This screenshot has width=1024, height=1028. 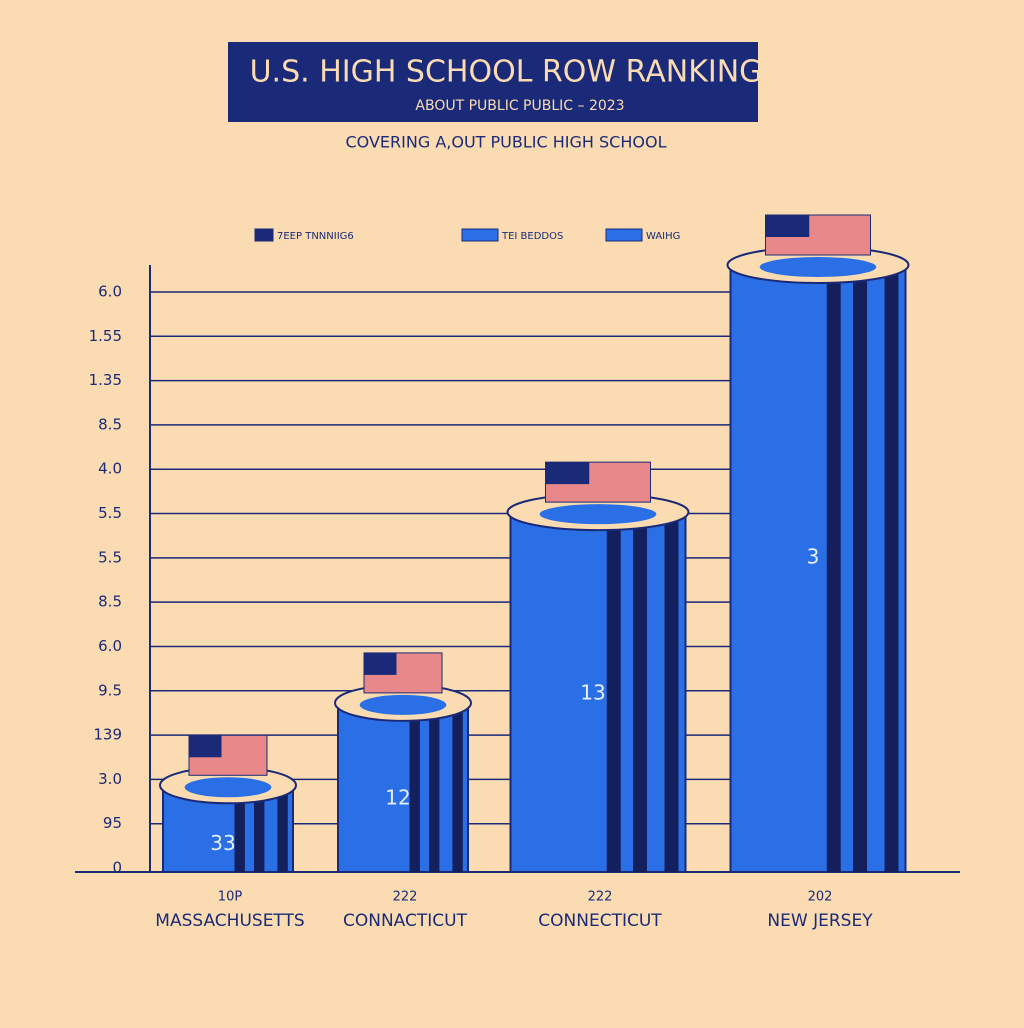 What do you see at coordinates (117, 868) in the screenshot?
I see `y-axis-label: 0` at bounding box center [117, 868].